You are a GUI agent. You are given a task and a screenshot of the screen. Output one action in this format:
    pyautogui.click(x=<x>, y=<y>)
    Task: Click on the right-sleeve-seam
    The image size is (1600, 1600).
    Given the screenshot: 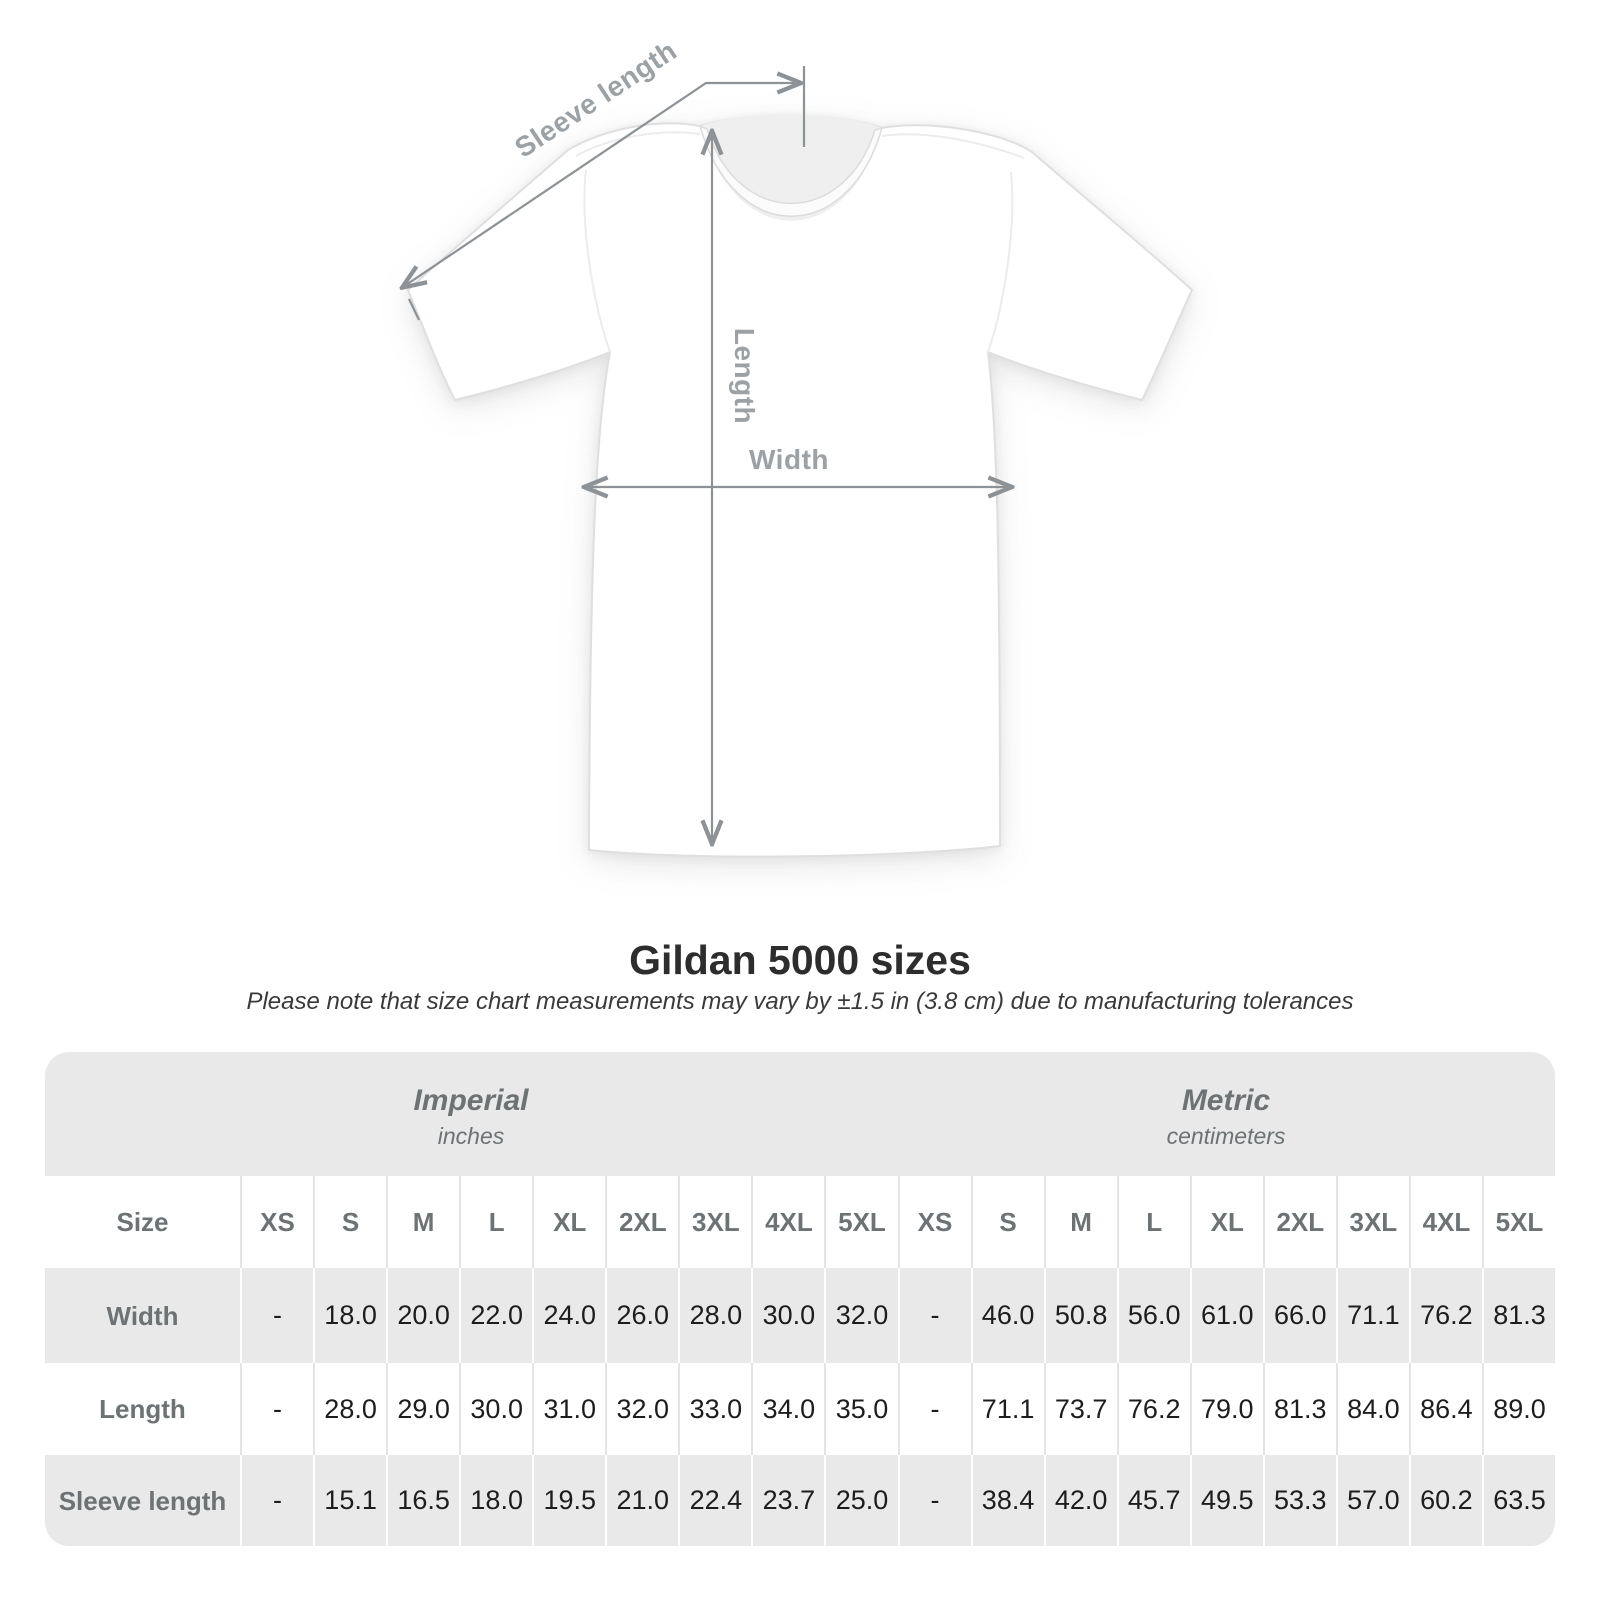 What is the action you would take?
    pyautogui.click(x=1000, y=262)
    